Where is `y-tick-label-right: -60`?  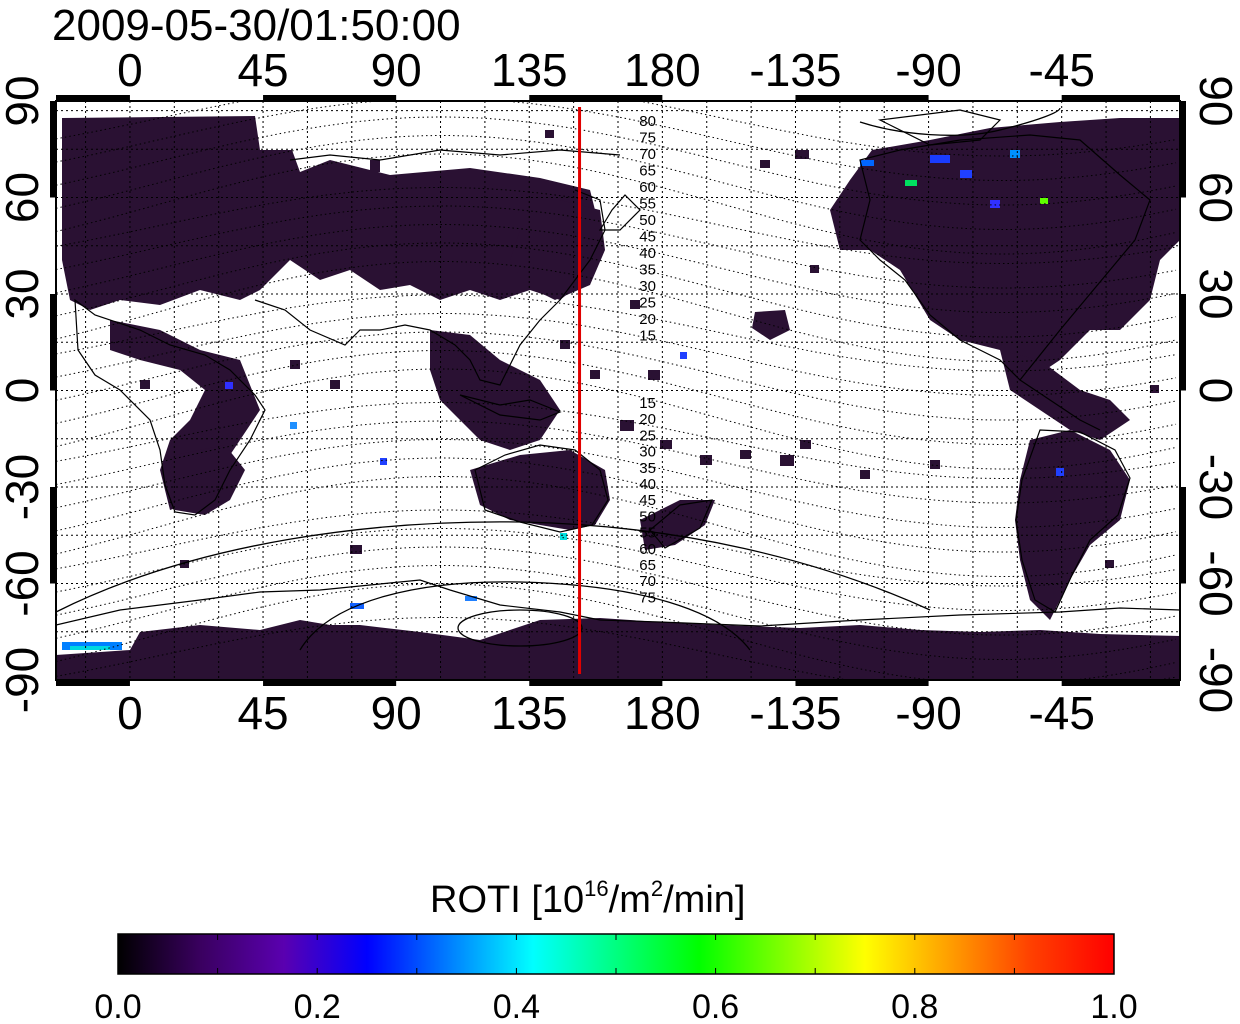
y-tick-label-right: -60 is located at coordinates (1215, 583).